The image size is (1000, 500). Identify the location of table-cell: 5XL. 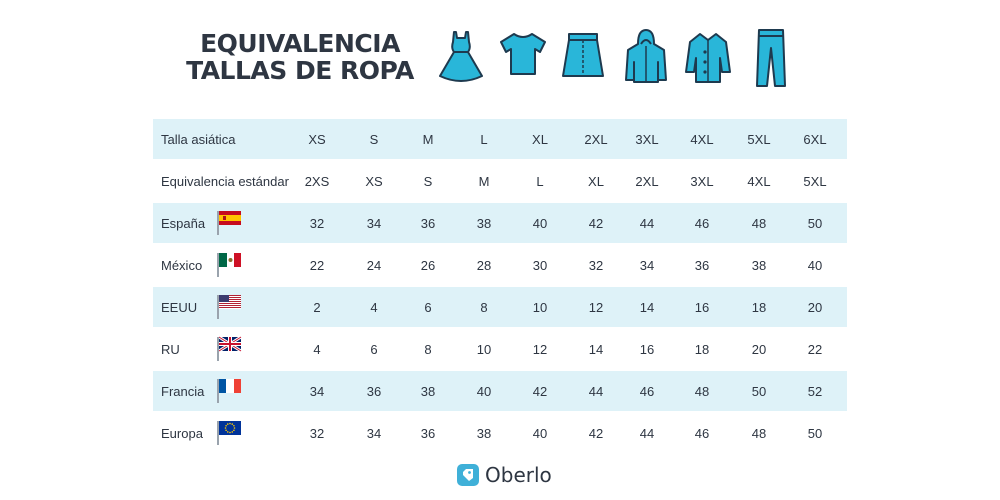
(759, 139).